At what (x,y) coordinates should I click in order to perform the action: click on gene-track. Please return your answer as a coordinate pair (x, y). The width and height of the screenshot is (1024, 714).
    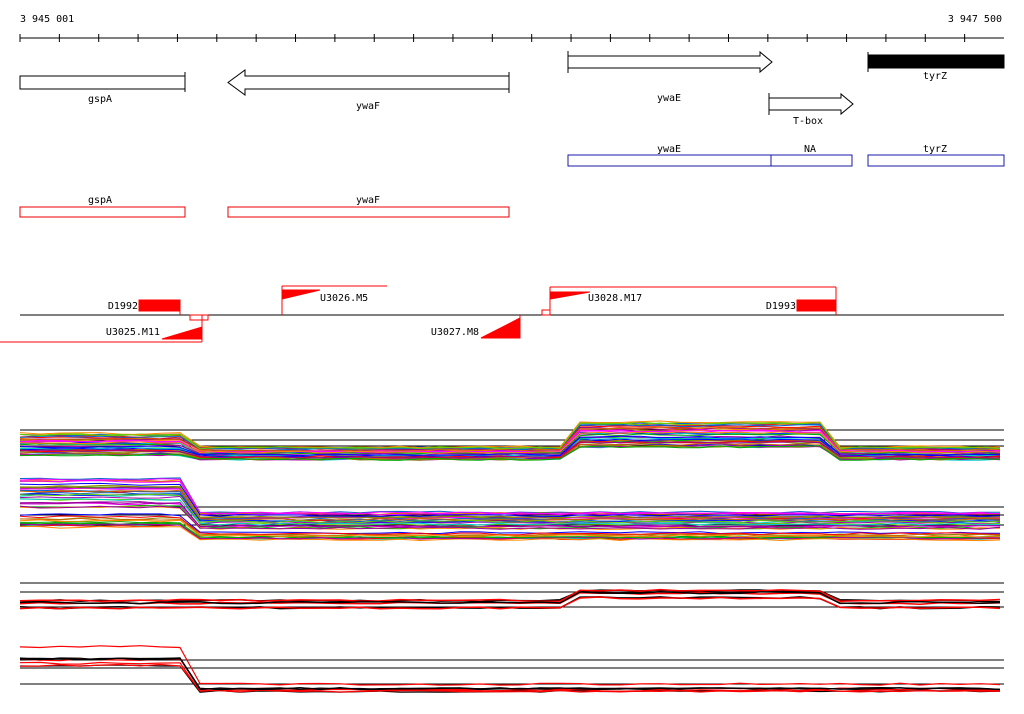
    Looking at the image, I should click on (512, 83).